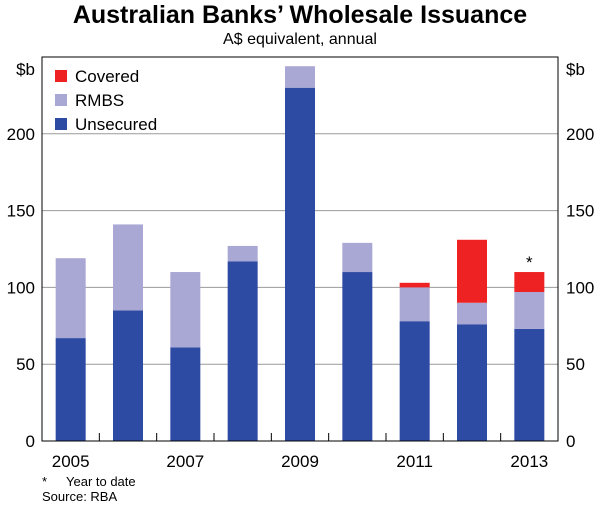  Describe the element at coordinates (357, 257) in the screenshot. I see `bar-rmbs-2010` at that location.